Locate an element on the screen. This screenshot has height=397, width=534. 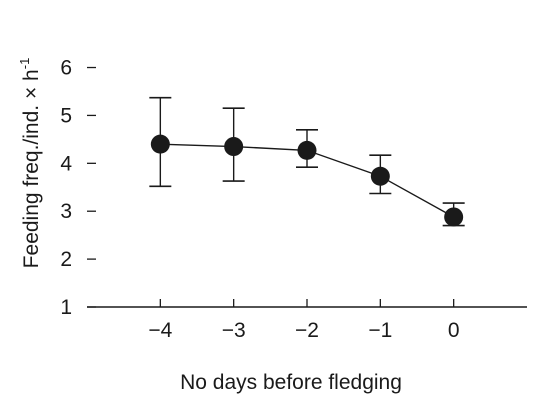
y-axis-title-group: Feeding freq./ind. × h-1 is located at coordinates (30, 163).